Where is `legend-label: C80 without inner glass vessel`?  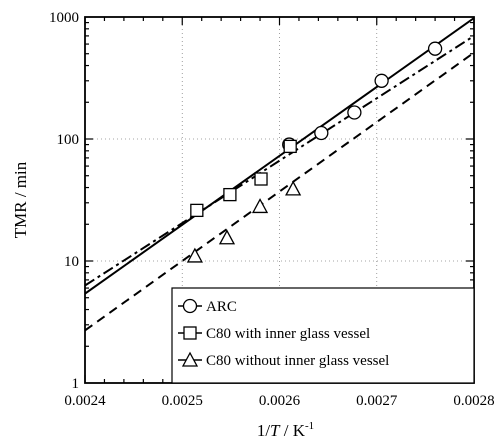 legend-label: C80 without inner glass vessel is located at coordinates (297, 361).